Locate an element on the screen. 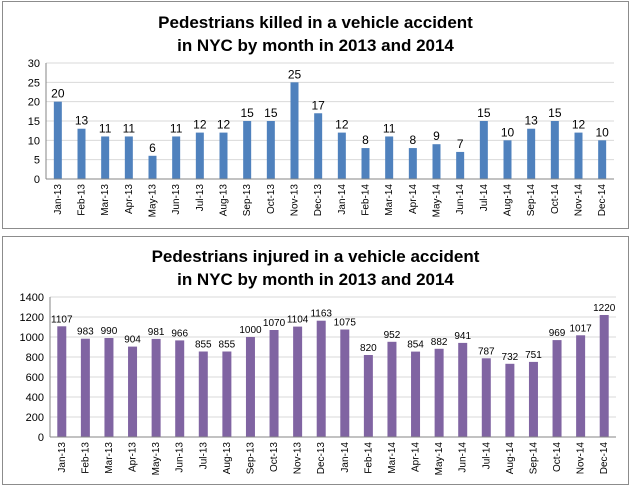 The image size is (634, 489). injured-category-label: Jun-13 is located at coordinates (180, 457).